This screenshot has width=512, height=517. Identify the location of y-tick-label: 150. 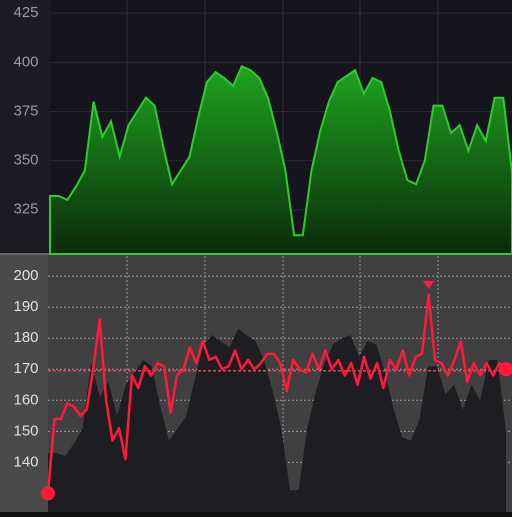
(25, 430).